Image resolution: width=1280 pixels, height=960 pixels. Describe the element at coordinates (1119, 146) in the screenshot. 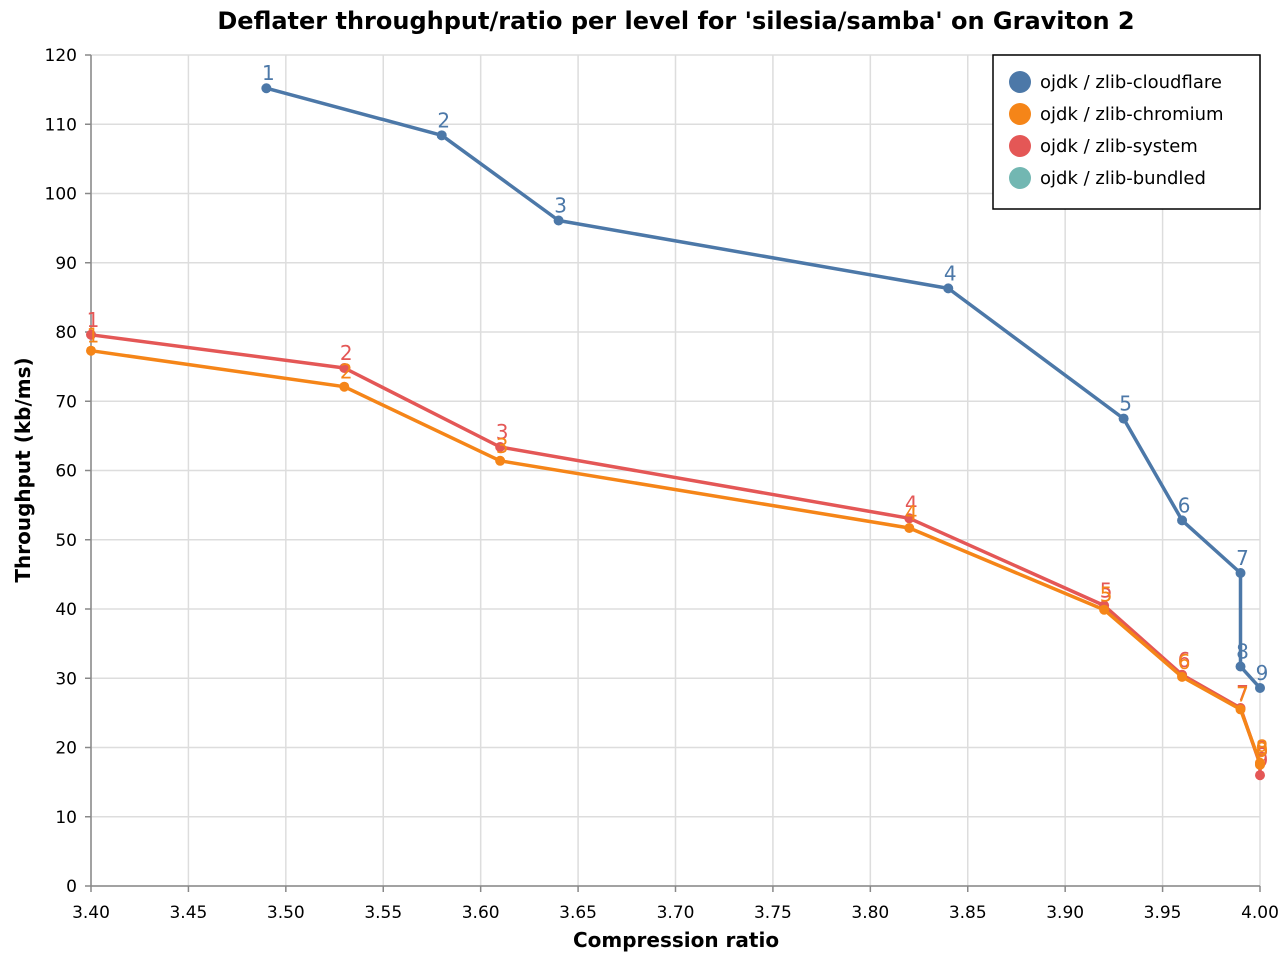

I see `legend-label: ojdk / zlib-system` at that location.